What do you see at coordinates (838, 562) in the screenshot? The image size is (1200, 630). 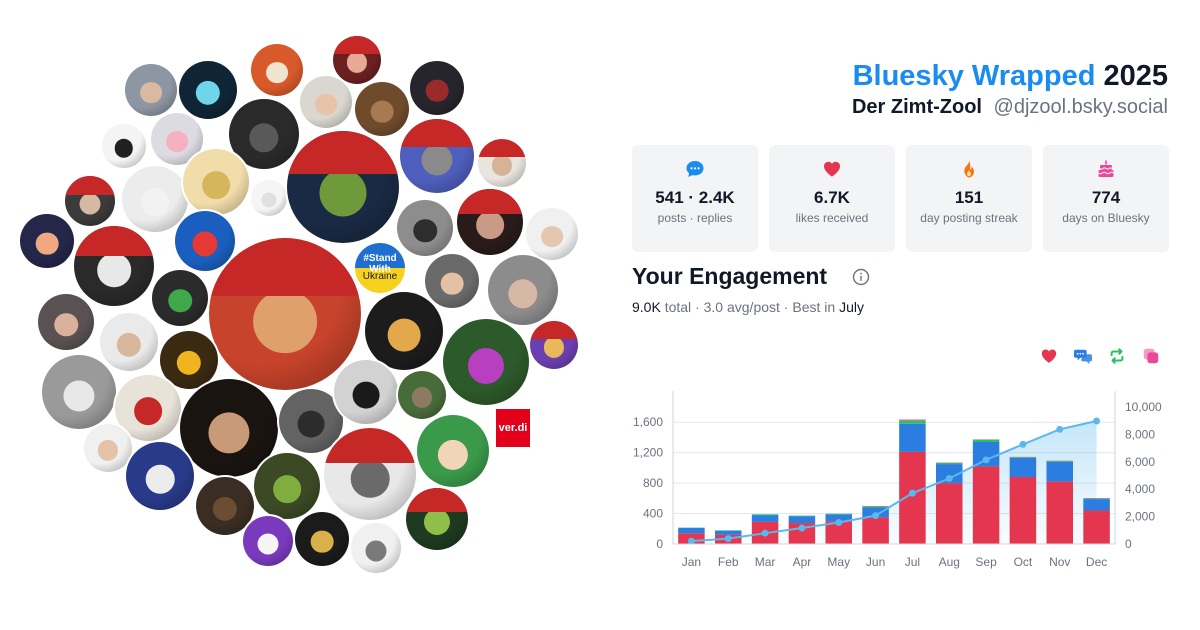 I see `x-tick-label: May` at bounding box center [838, 562].